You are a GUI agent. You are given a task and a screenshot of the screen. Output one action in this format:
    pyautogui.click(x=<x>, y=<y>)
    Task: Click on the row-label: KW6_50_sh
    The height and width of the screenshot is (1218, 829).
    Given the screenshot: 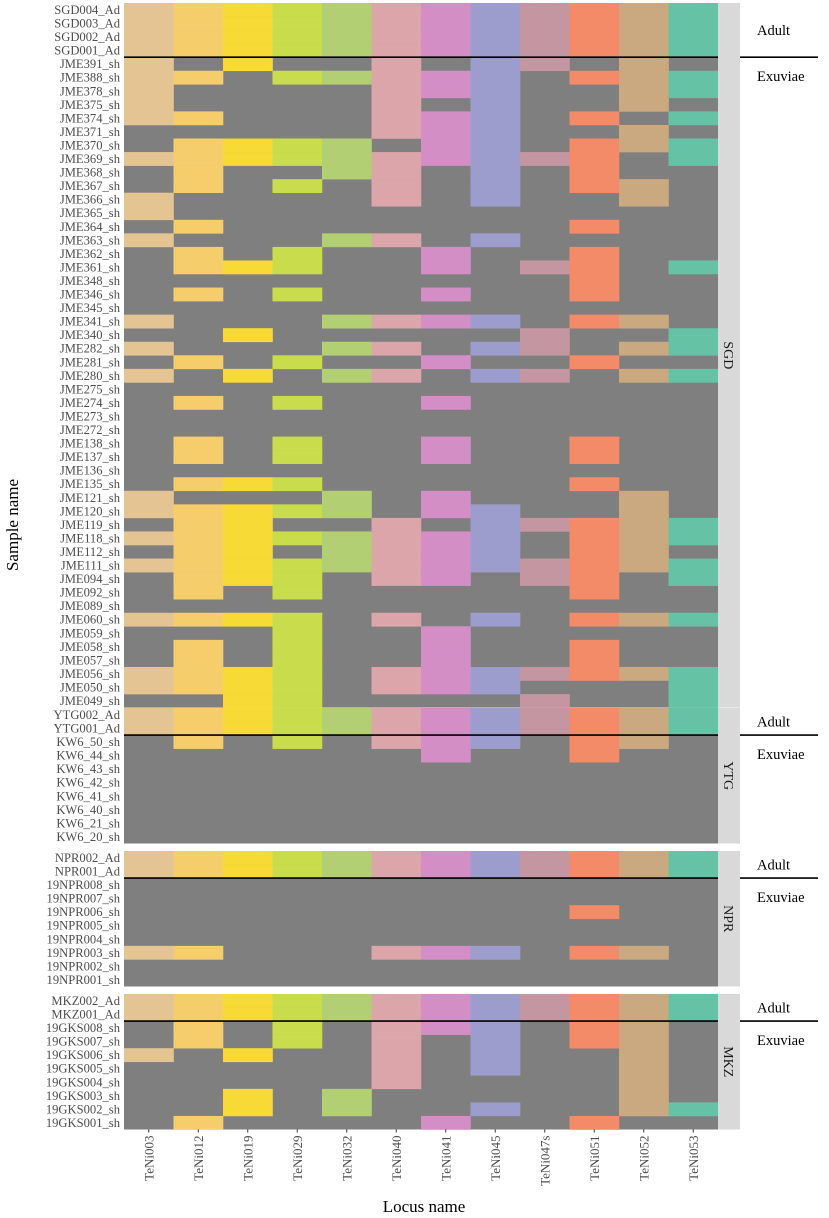 What is the action you would take?
    pyautogui.click(x=88, y=742)
    